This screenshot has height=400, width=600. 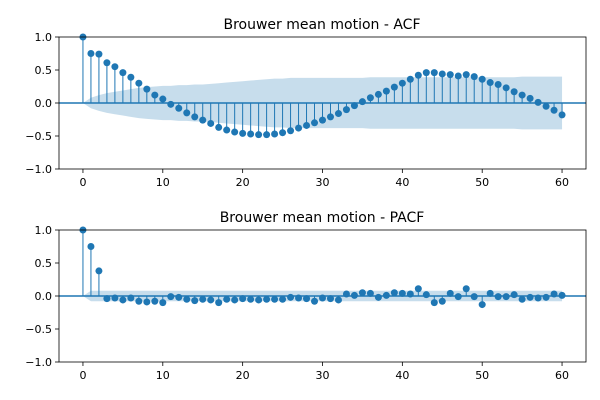 I want to click on acf-y-tick-label: 0.0, so click(x=44, y=103).